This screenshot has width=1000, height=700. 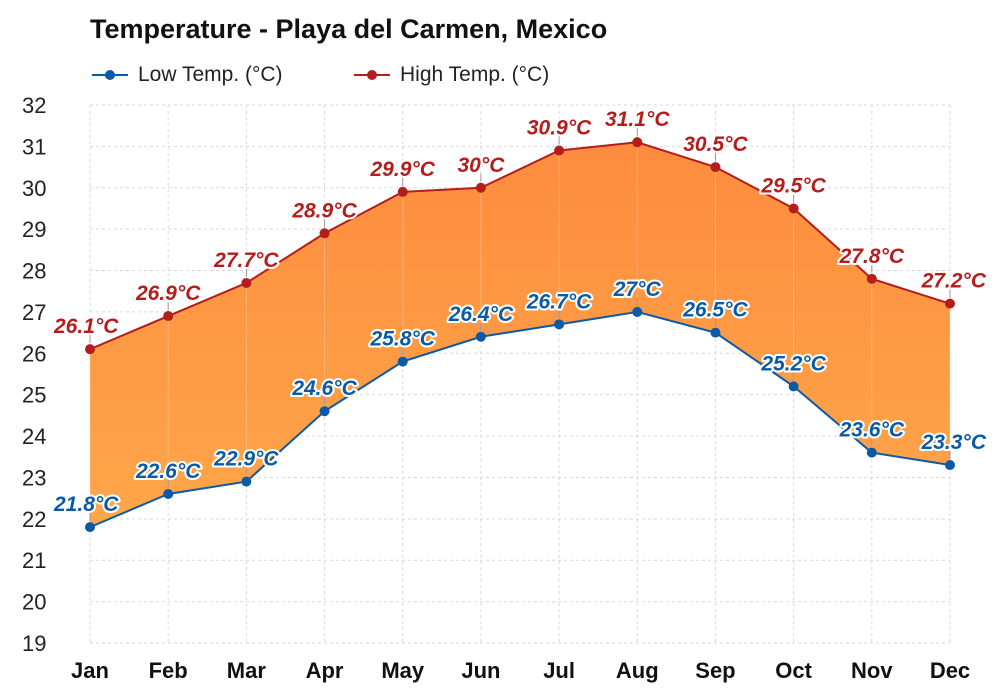 What do you see at coordinates (34, 353) in the screenshot?
I see `y-tick-label: 26` at bounding box center [34, 353].